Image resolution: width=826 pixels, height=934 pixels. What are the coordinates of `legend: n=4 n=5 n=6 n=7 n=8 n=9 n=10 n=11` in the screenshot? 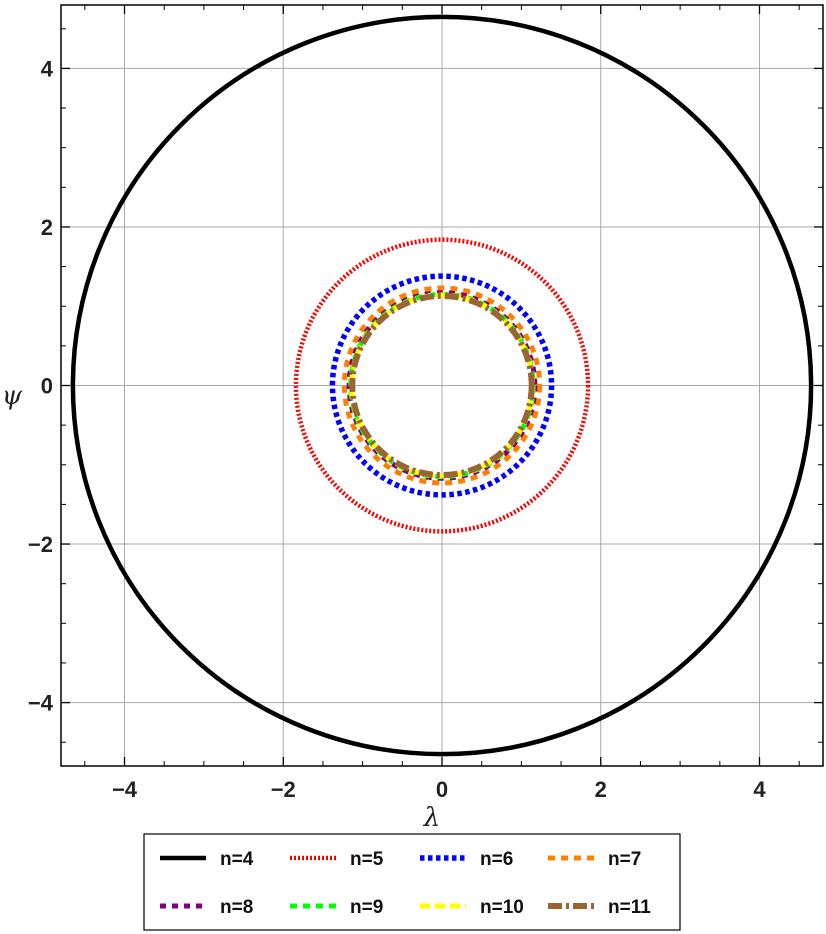 It's located at (412, 882).